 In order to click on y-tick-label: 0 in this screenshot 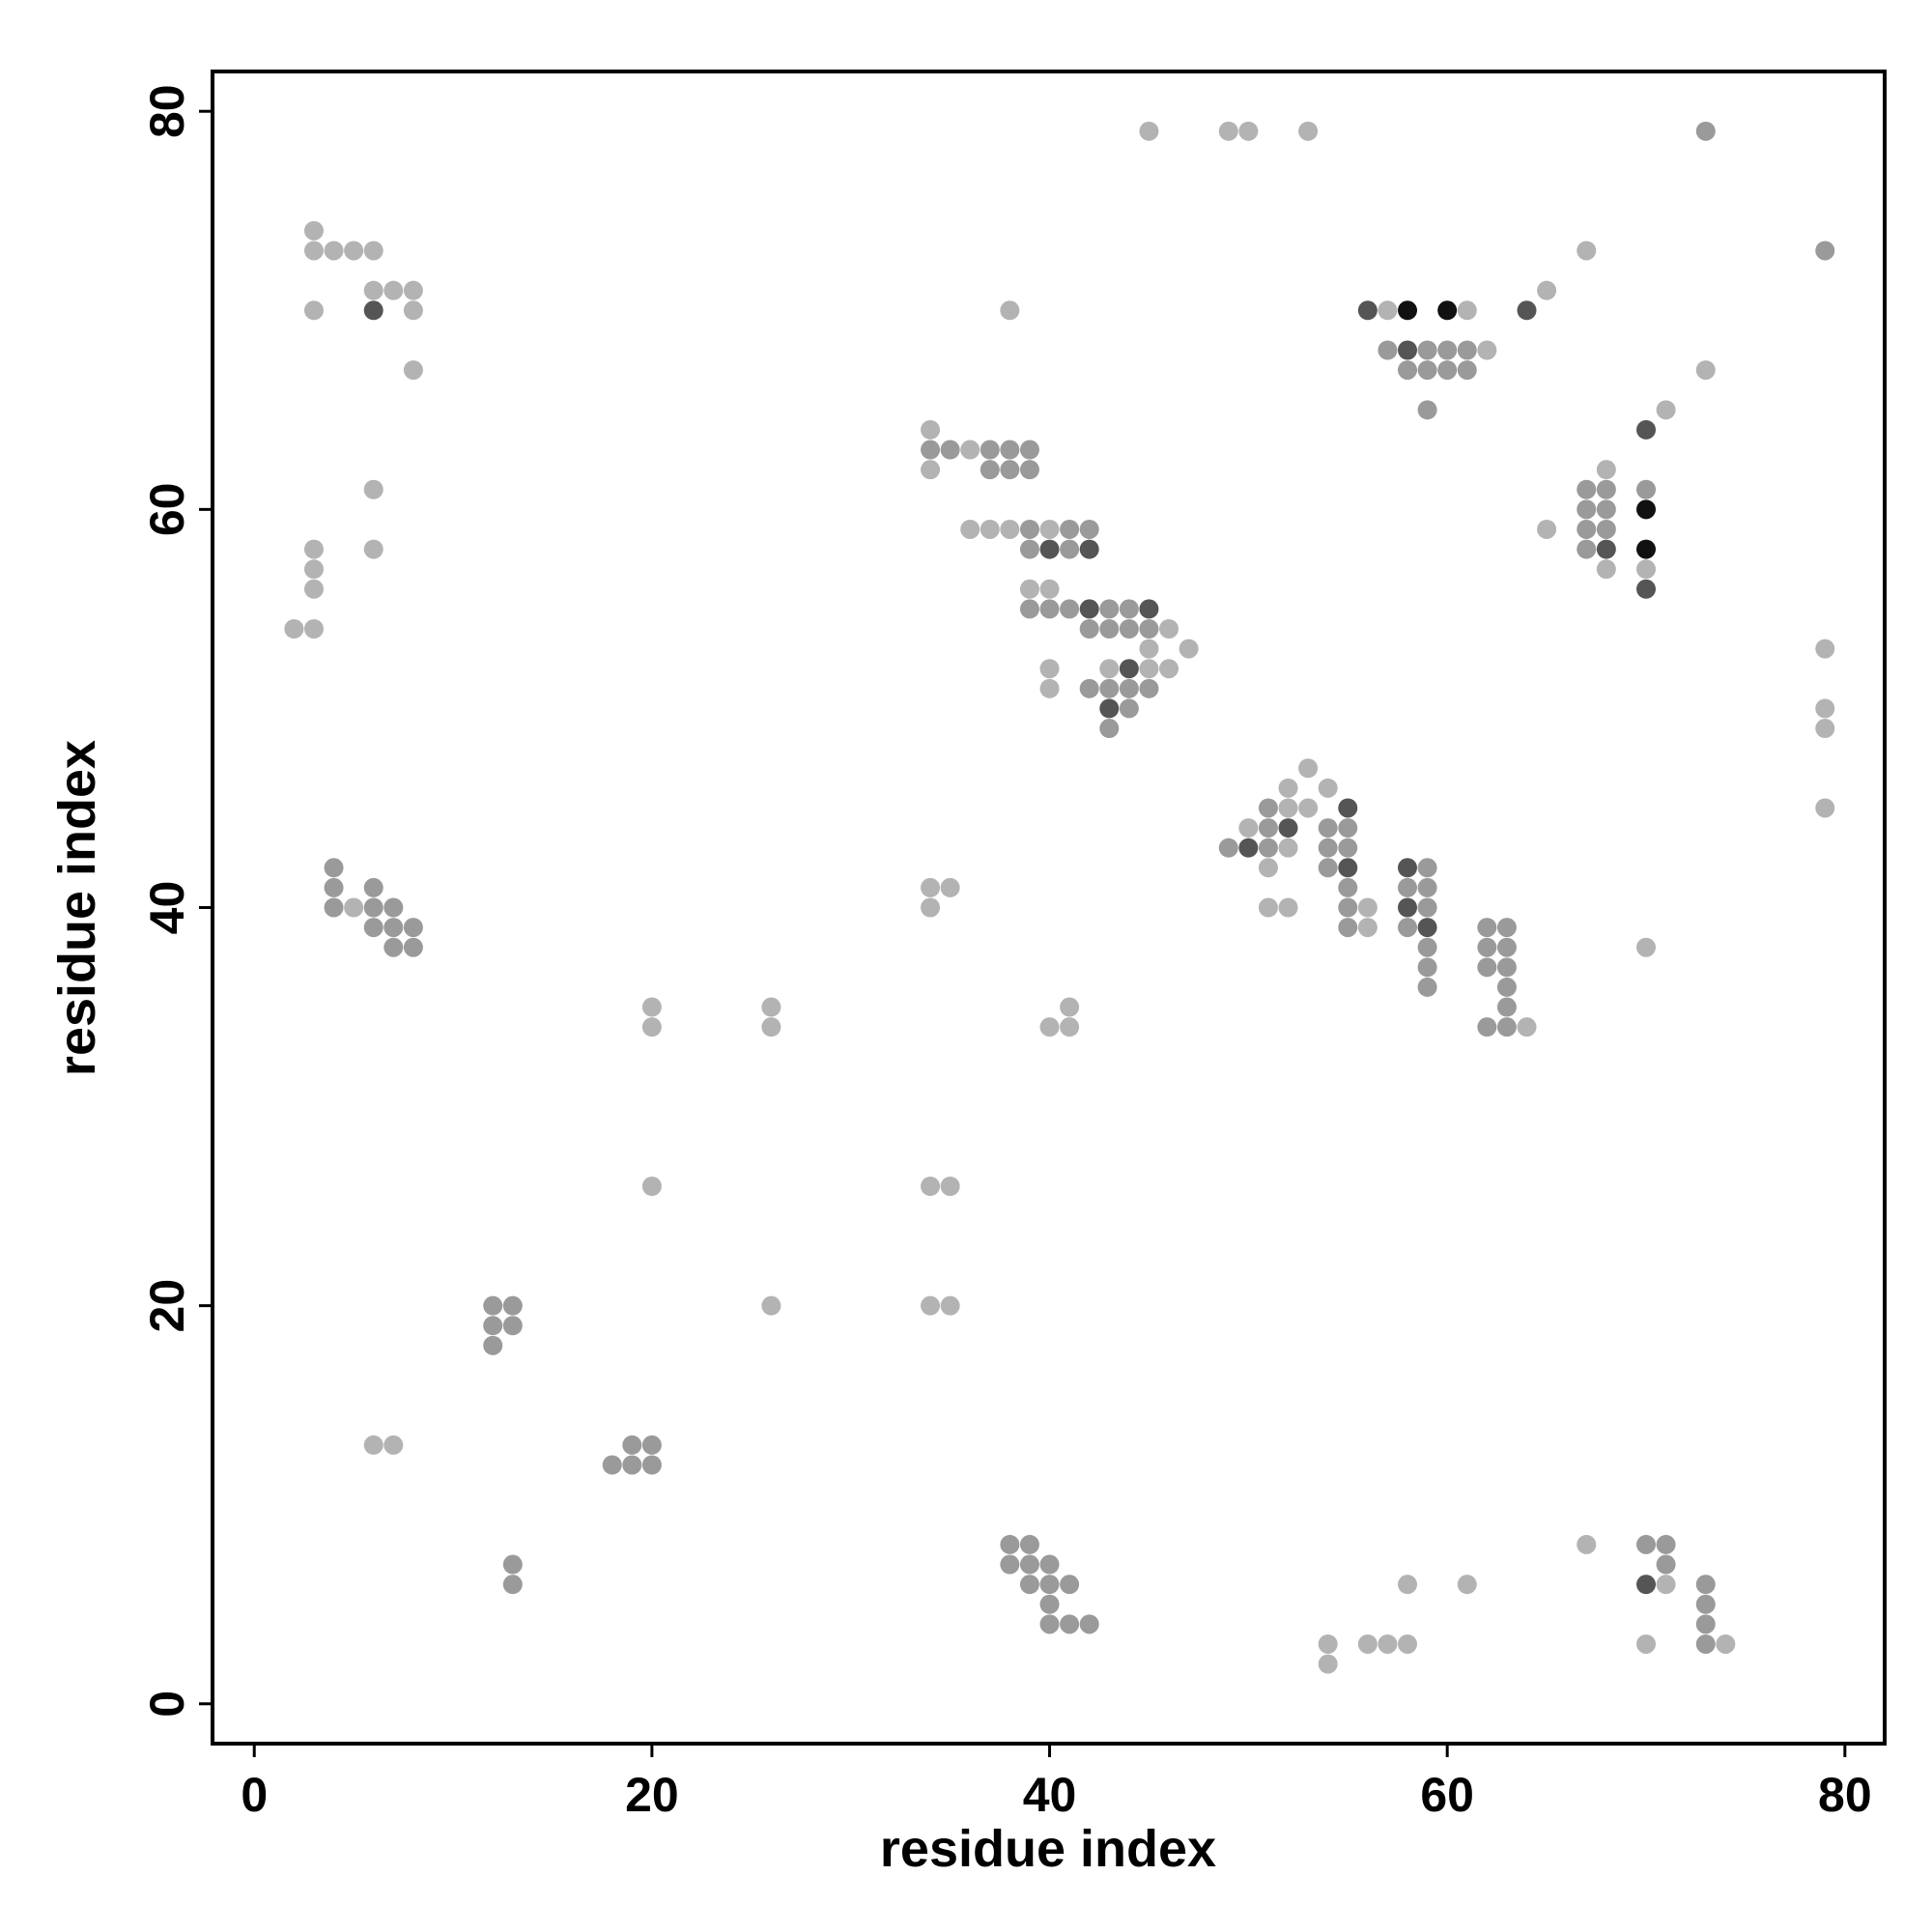, I will do `click(167, 1704)`.